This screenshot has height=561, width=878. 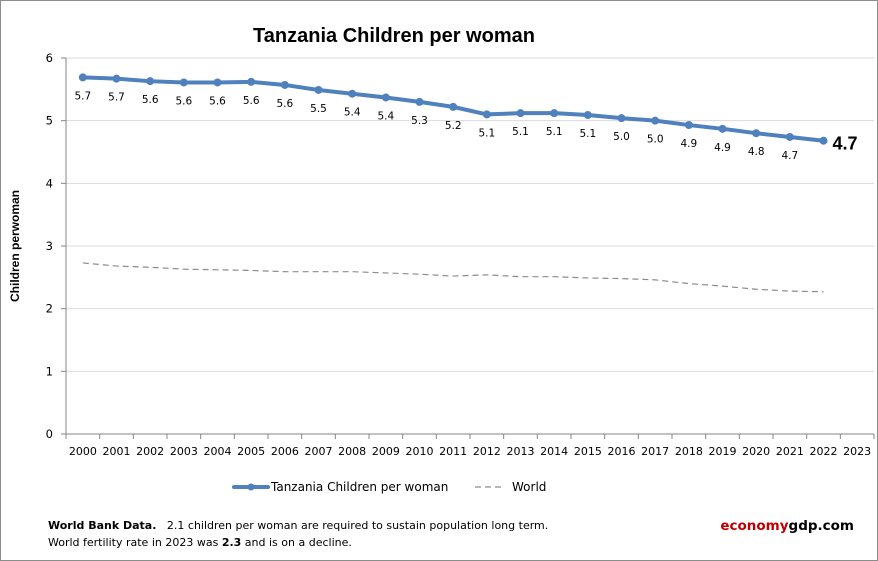 I want to click on x-tick-label: 2013, so click(x=521, y=451).